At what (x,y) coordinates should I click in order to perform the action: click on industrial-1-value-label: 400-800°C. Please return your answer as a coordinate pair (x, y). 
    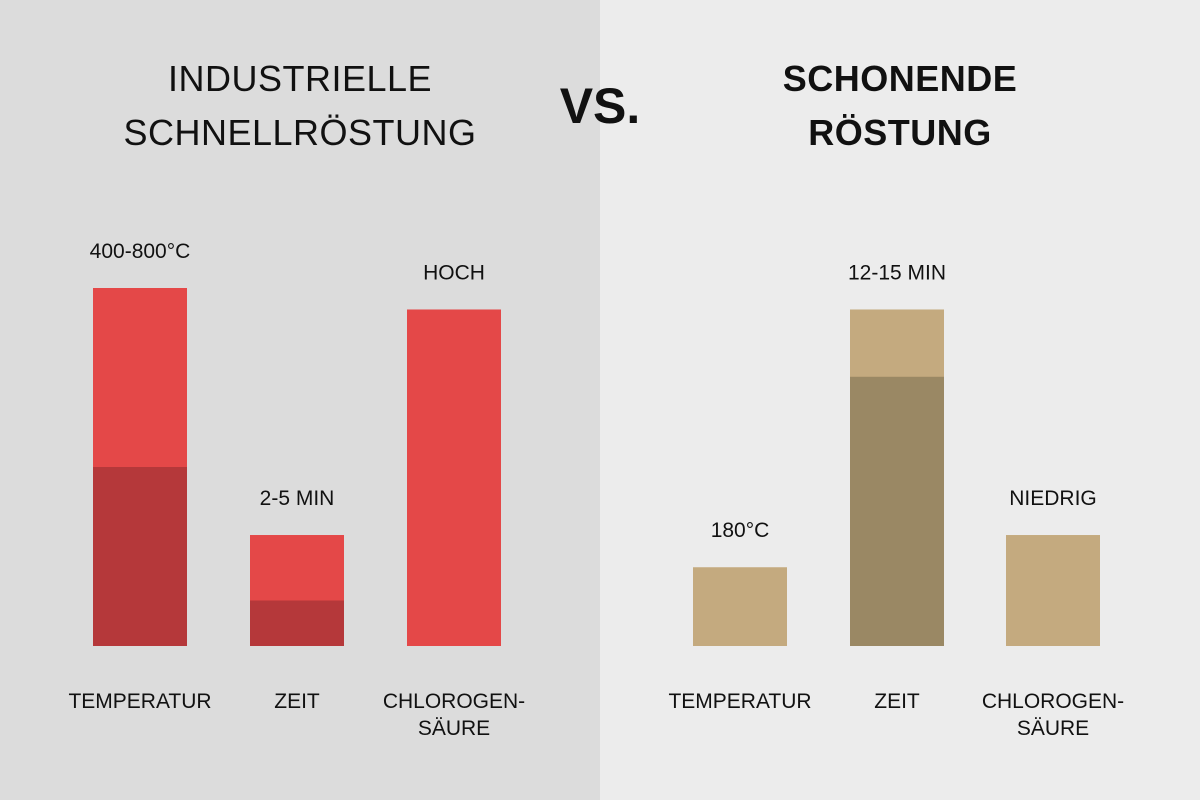
    Looking at the image, I should click on (140, 251).